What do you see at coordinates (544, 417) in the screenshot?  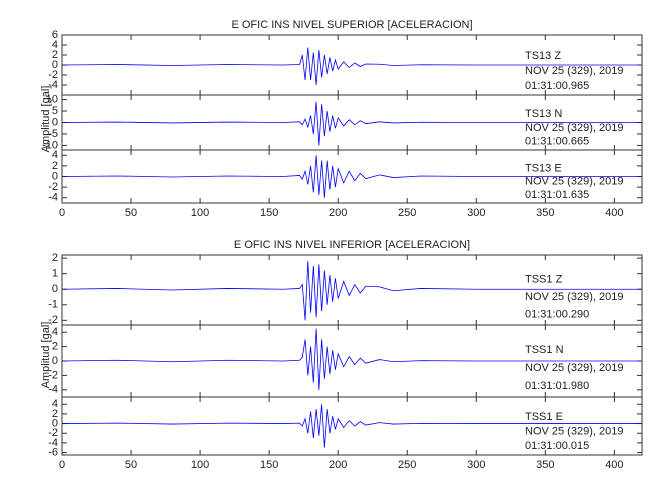 I see `station-label: TSS1 E` at bounding box center [544, 417].